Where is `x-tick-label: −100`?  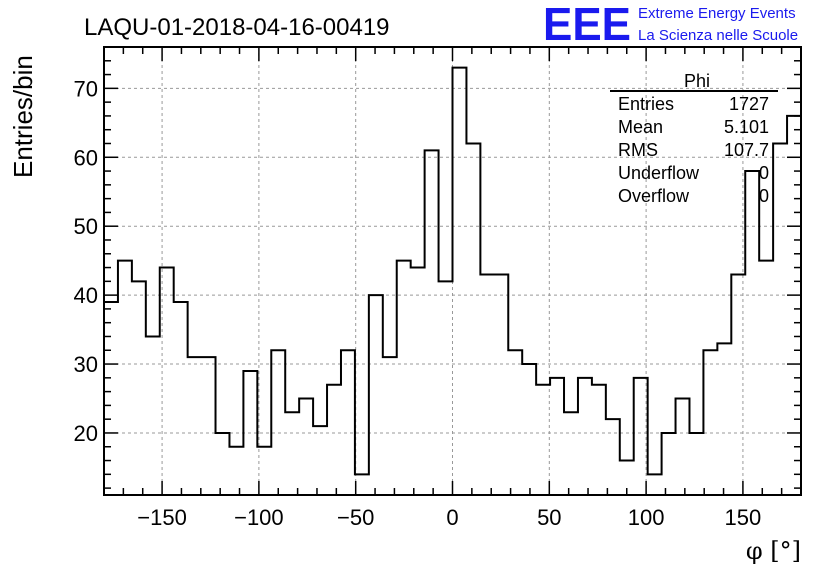
x-tick-label: −100 is located at coordinates (259, 517).